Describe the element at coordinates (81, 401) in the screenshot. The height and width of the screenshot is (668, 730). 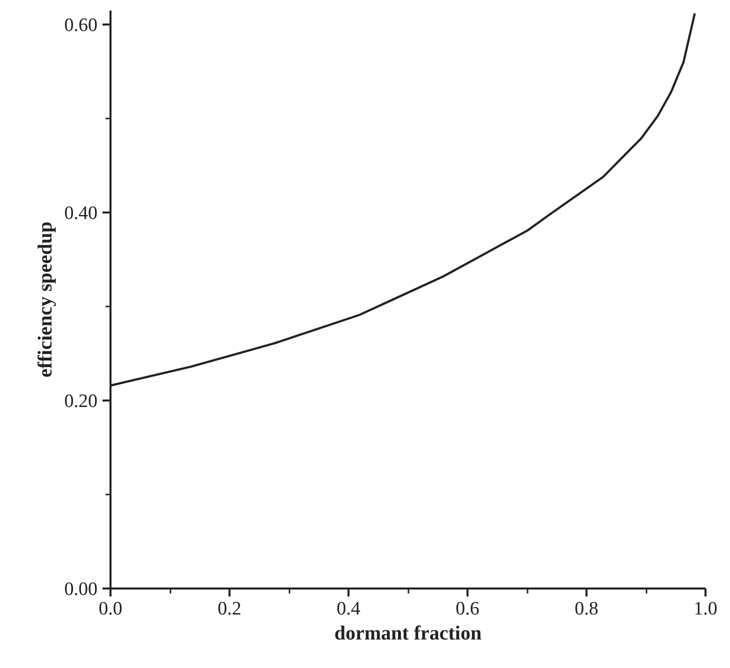
I see `y-tick-label: 0.20` at that location.